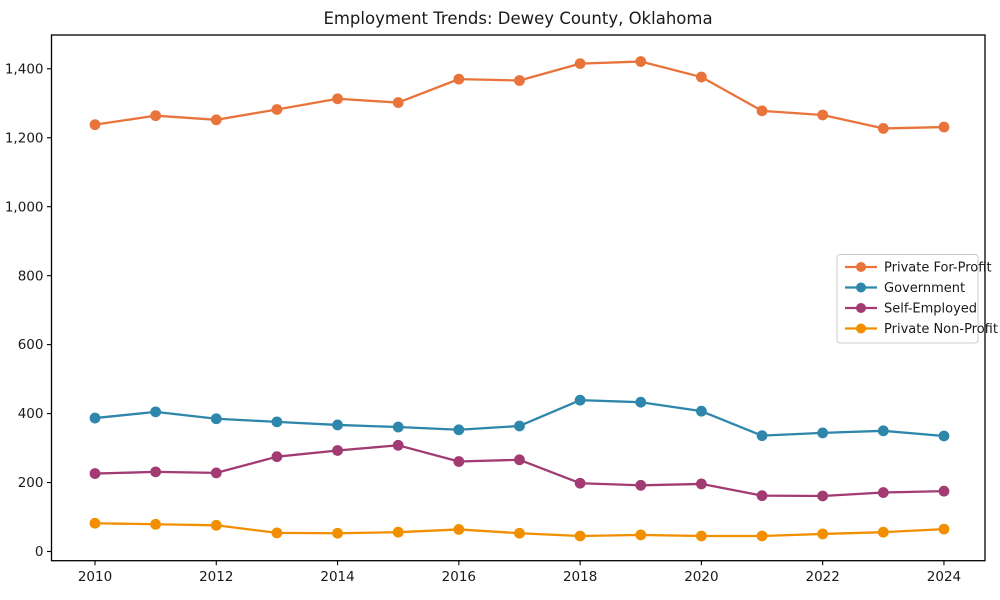 This screenshot has width=1000, height=600. Describe the element at coordinates (519, 533) in the screenshot. I see `data-point-private-non-profit-2017` at that location.